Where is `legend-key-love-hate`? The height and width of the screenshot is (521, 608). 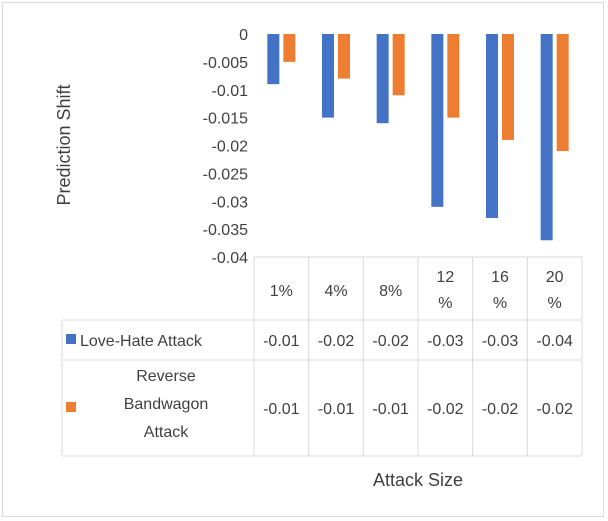
legend-key-love-hate is located at coordinates (71, 339).